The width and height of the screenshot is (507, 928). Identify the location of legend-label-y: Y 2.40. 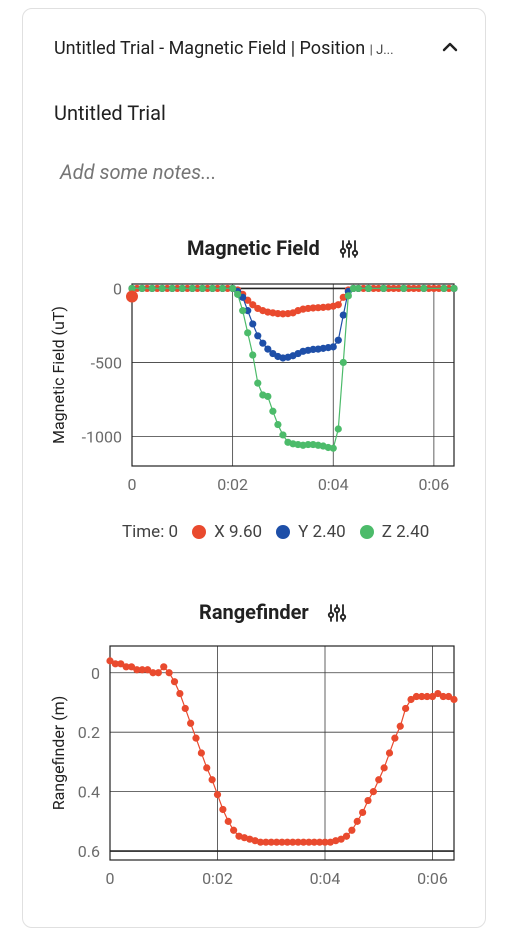
(322, 532).